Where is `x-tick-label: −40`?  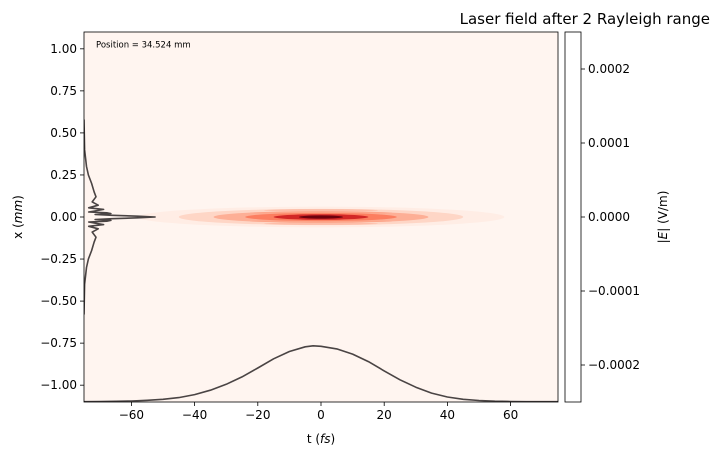 x-tick-label: −40 is located at coordinates (194, 415).